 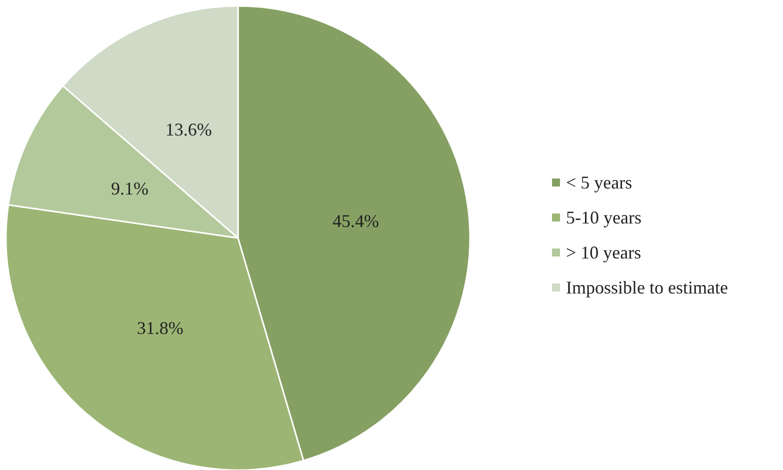 I want to click on data-label: 31.8%, so click(x=160, y=328).